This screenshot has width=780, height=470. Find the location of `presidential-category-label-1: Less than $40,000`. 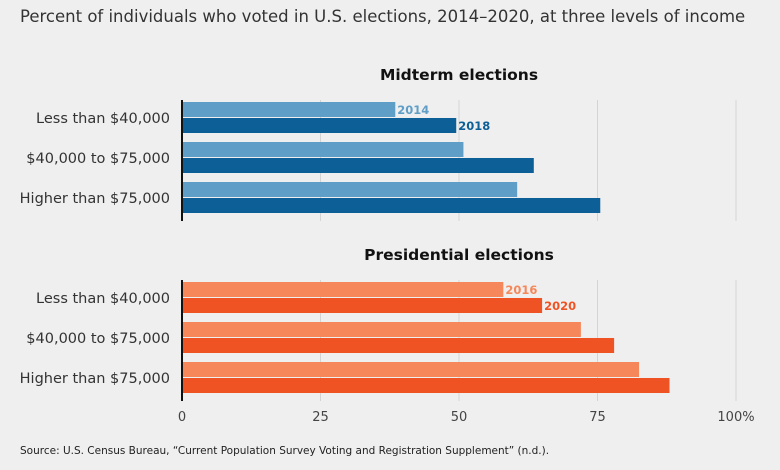

presidential-category-label-1: Less than $40,000 is located at coordinates (103, 299).